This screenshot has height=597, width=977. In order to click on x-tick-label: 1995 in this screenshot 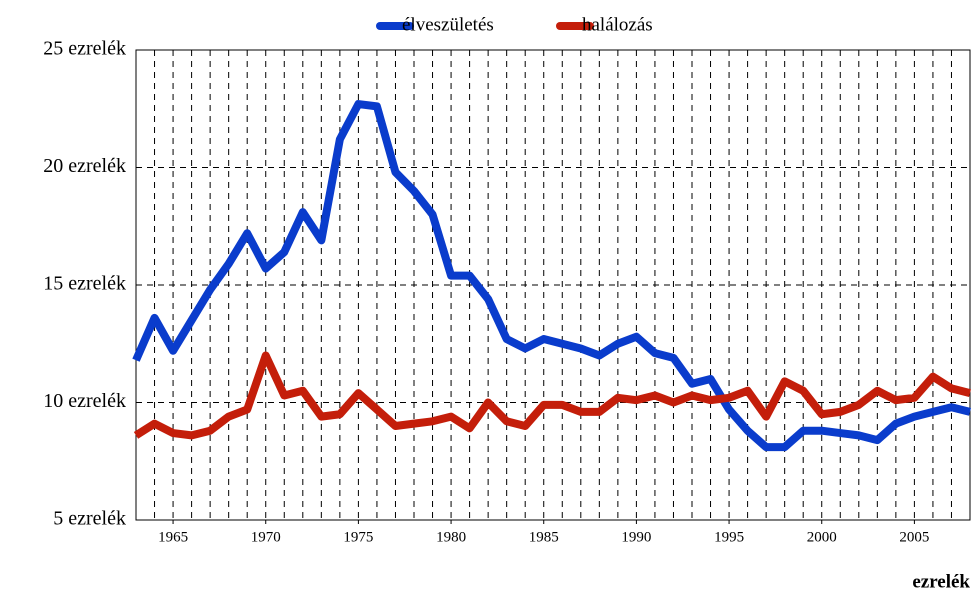, I will do `click(729, 537)`.